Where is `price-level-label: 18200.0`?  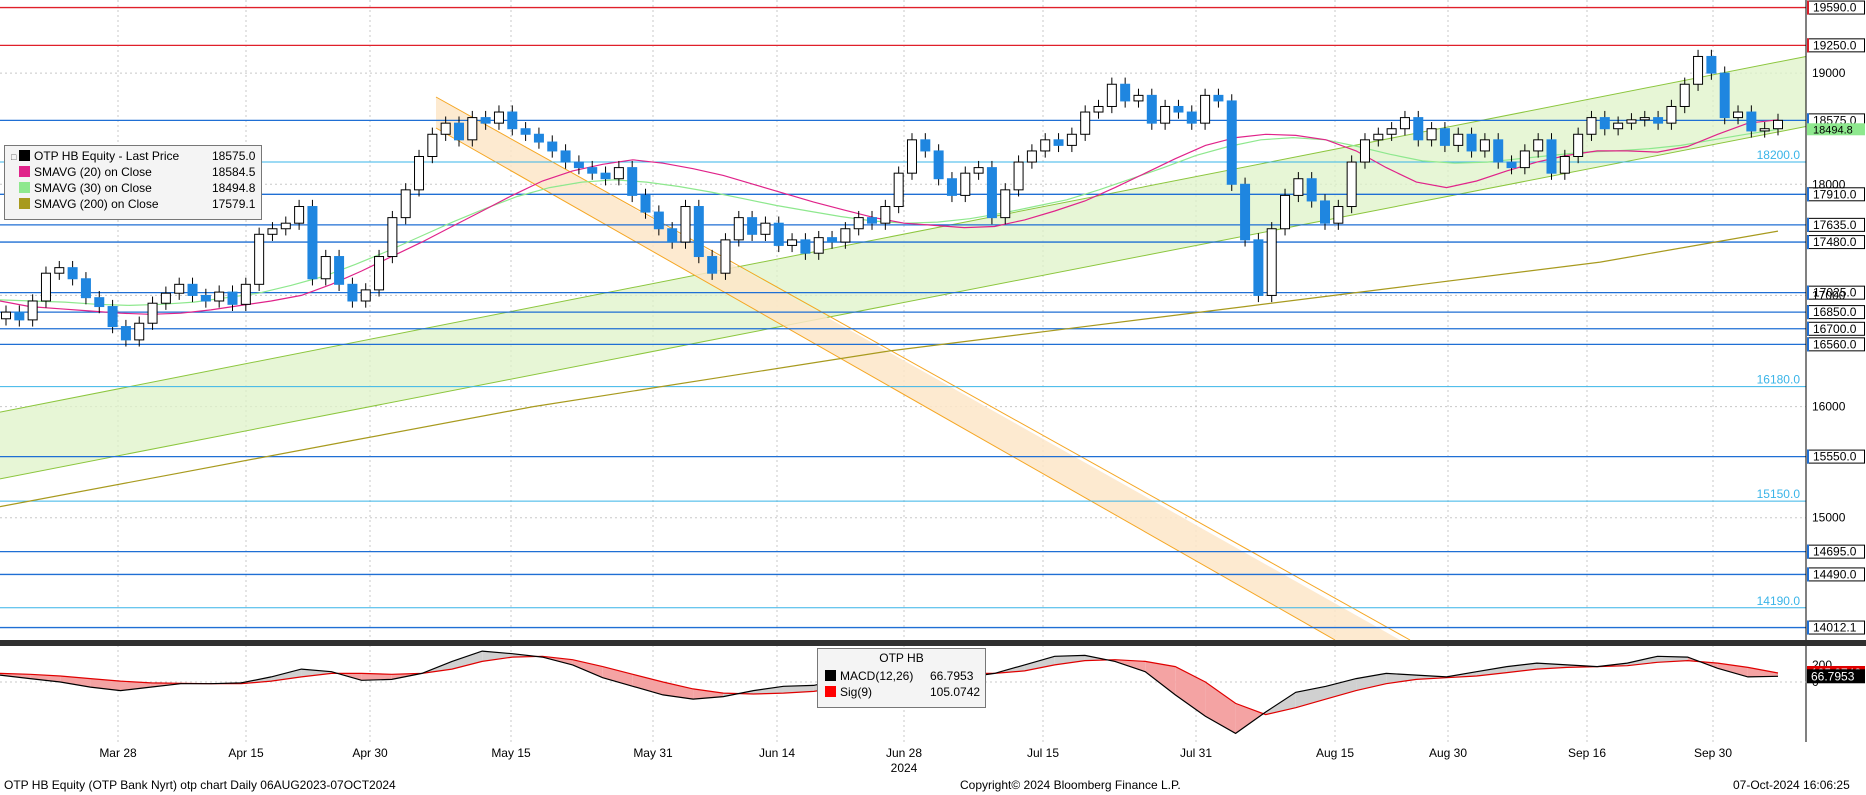 price-level-label: 18200.0 is located at coordinates (1779, 155).